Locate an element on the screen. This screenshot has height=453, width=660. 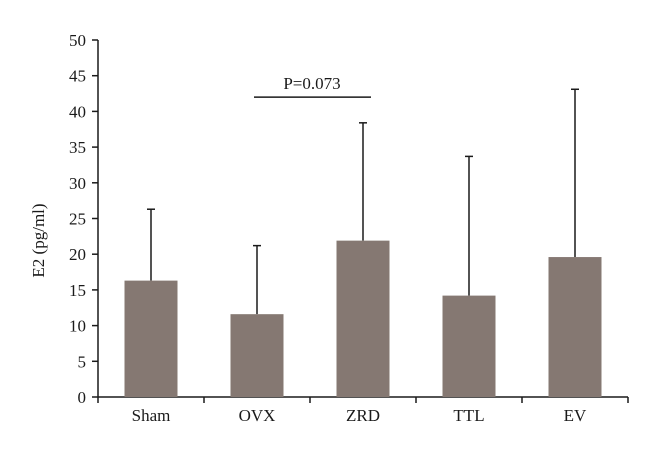
y-tick-label: 5 is located at coordinates (82, 361).